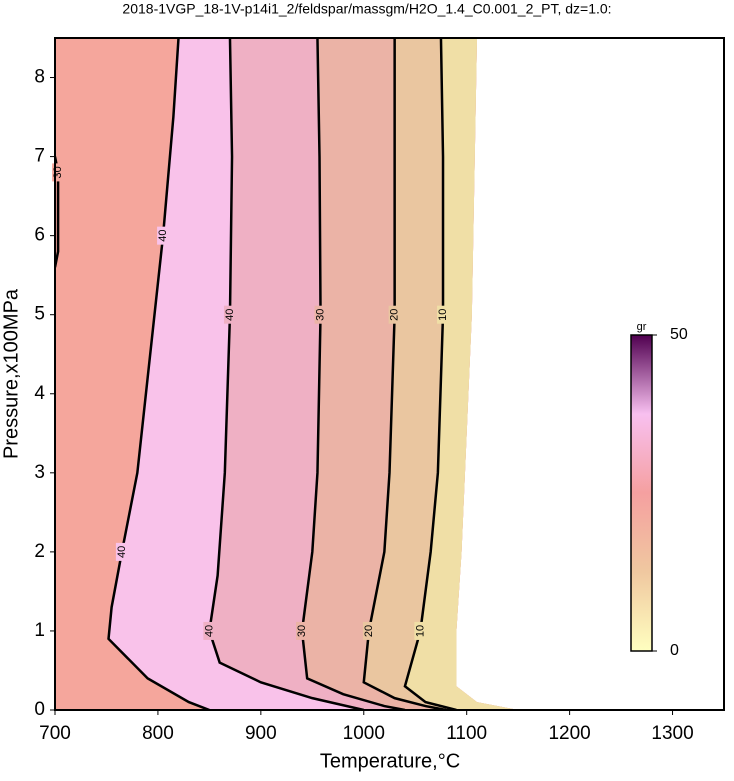 This screenshot has width=734, height=781. I want to click on x-tick-label: 1200, so click(569, 733).